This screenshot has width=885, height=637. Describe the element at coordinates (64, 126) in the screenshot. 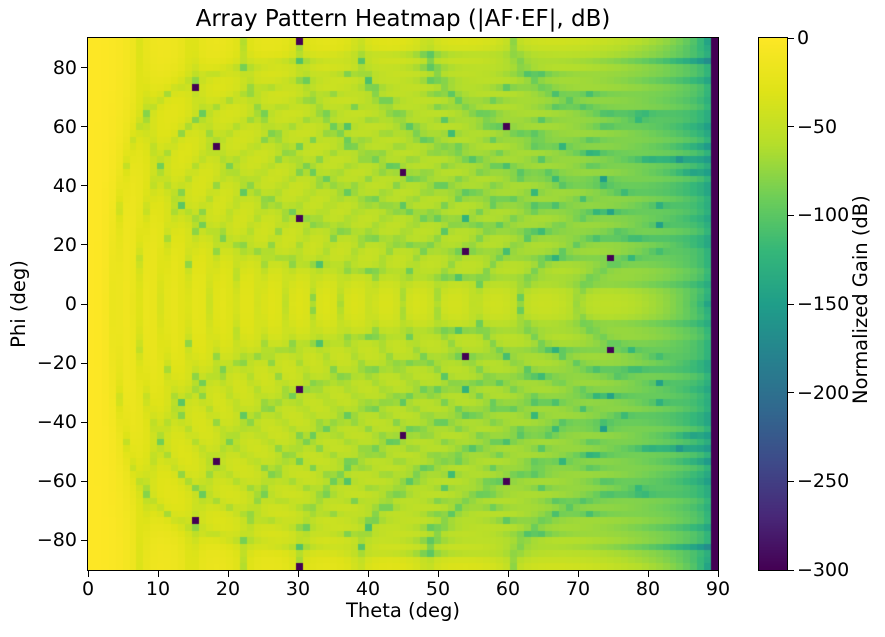

I see `y-tick-label: 60` at that location.